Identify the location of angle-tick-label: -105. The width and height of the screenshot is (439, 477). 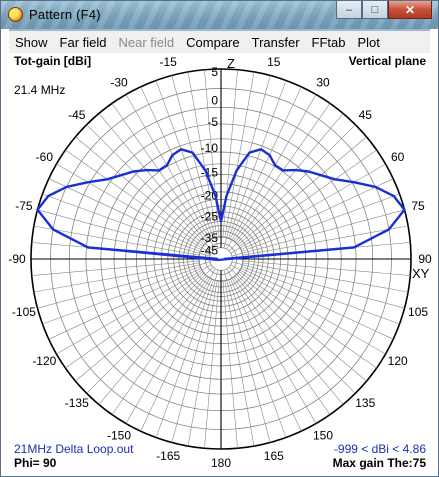
(24, 312).